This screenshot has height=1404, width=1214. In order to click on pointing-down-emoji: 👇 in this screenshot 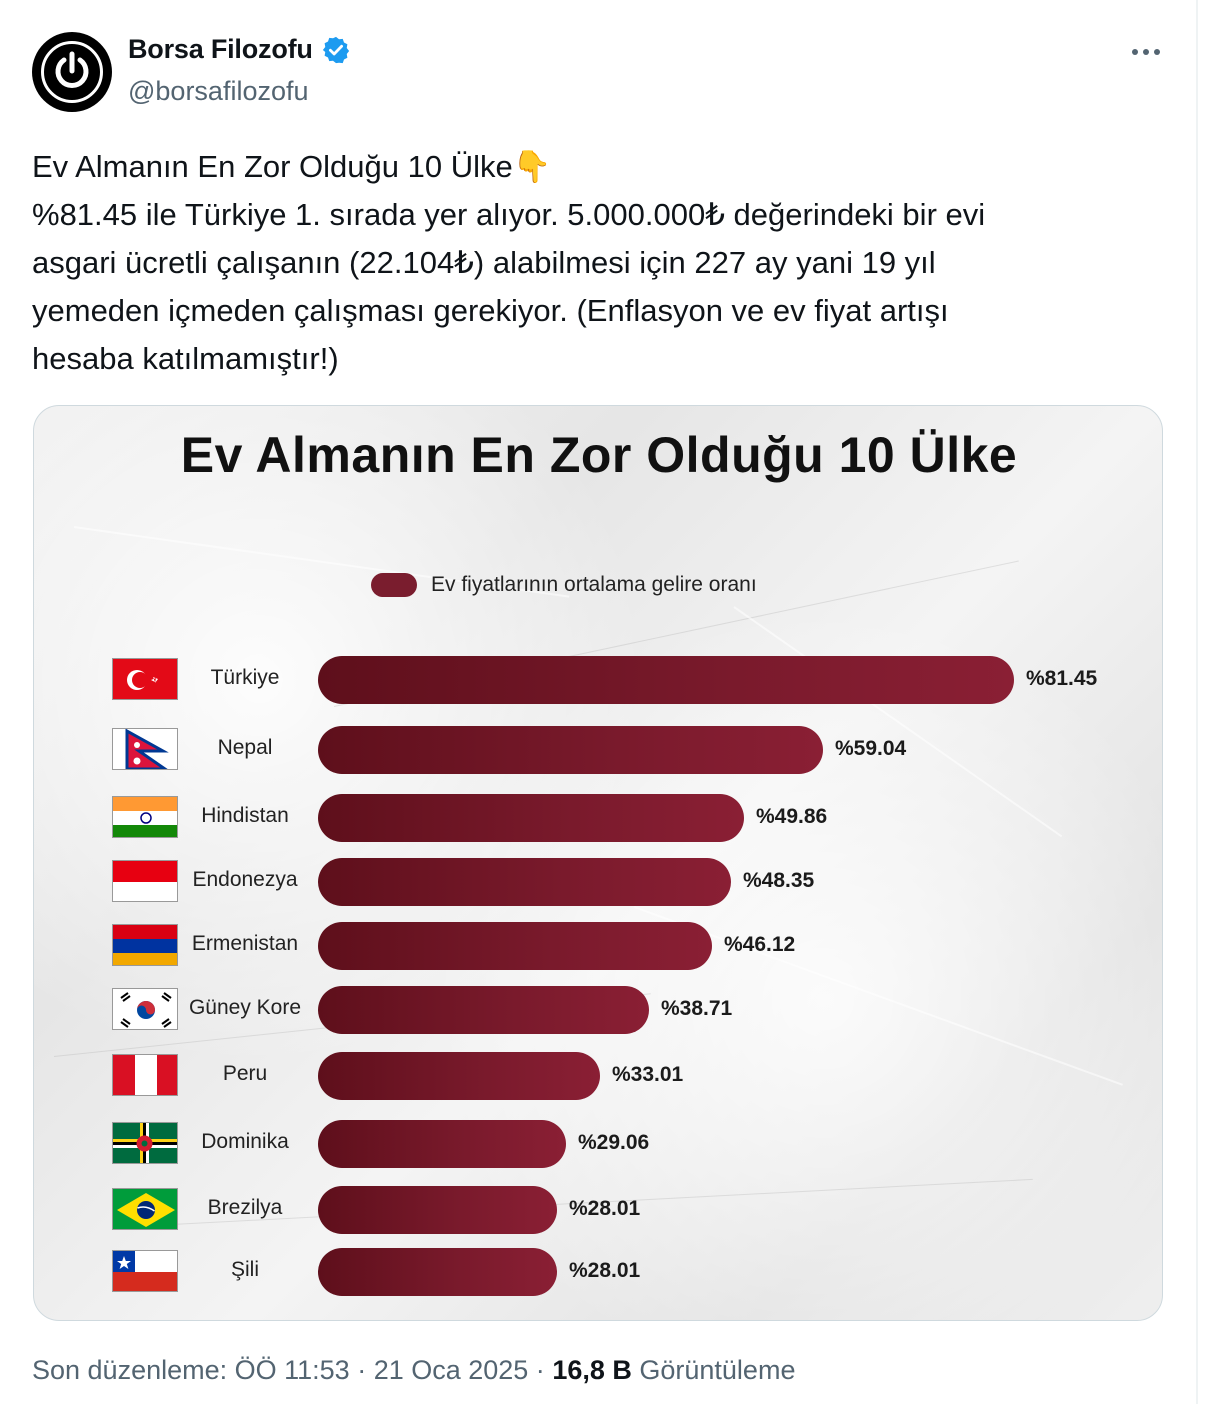, I will do `click(532, 167)`.